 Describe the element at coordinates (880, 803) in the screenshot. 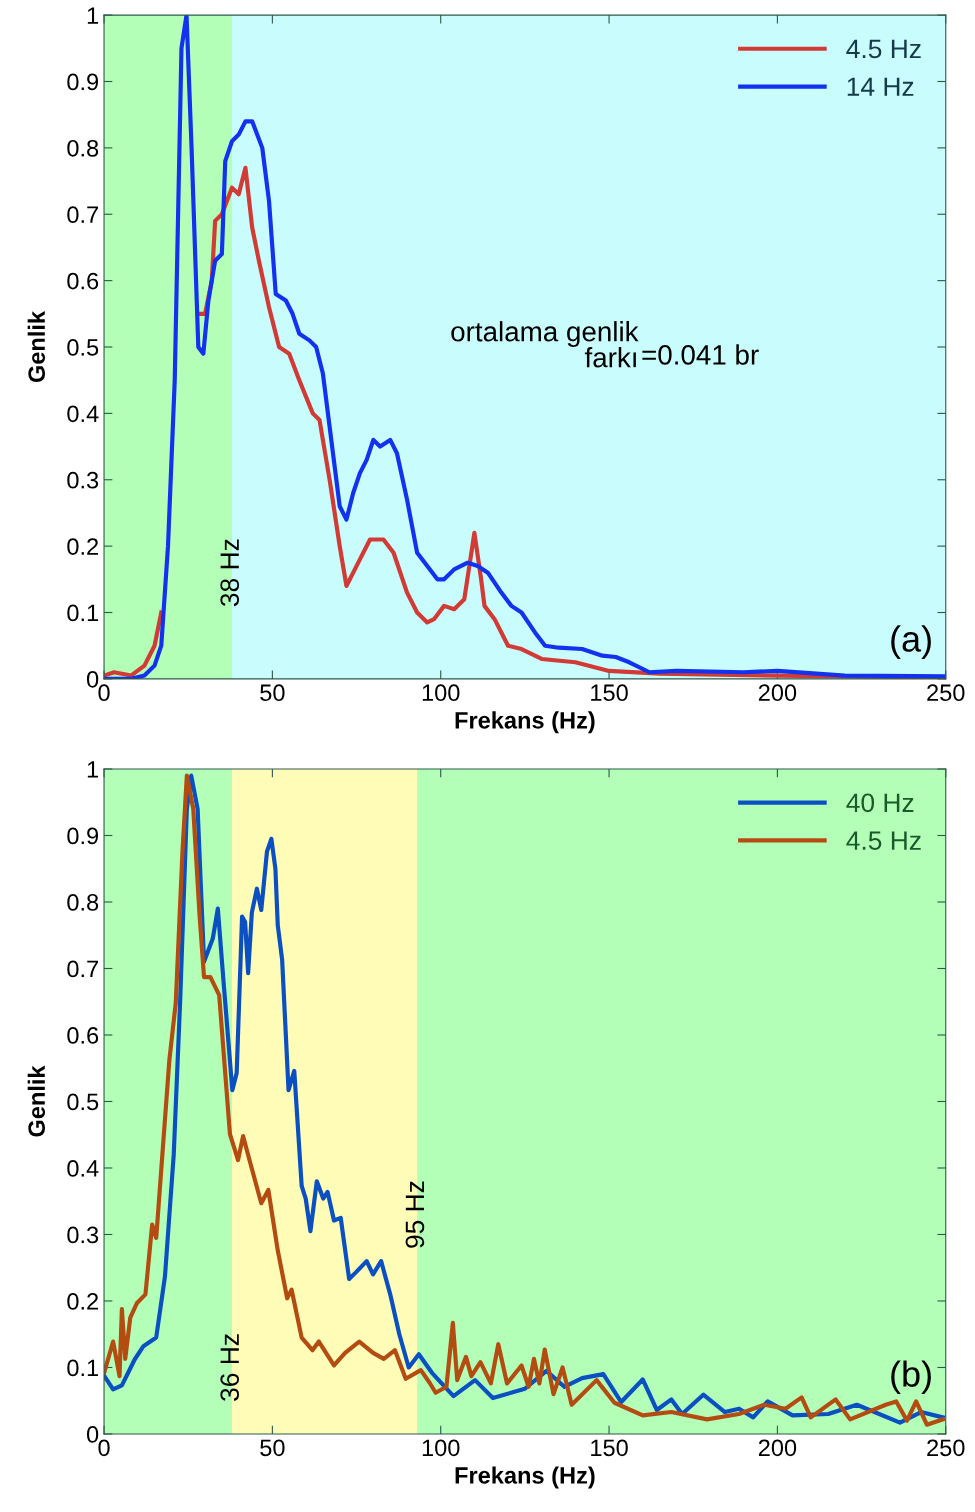

I see `legend-label: 40 Hz` at that location.